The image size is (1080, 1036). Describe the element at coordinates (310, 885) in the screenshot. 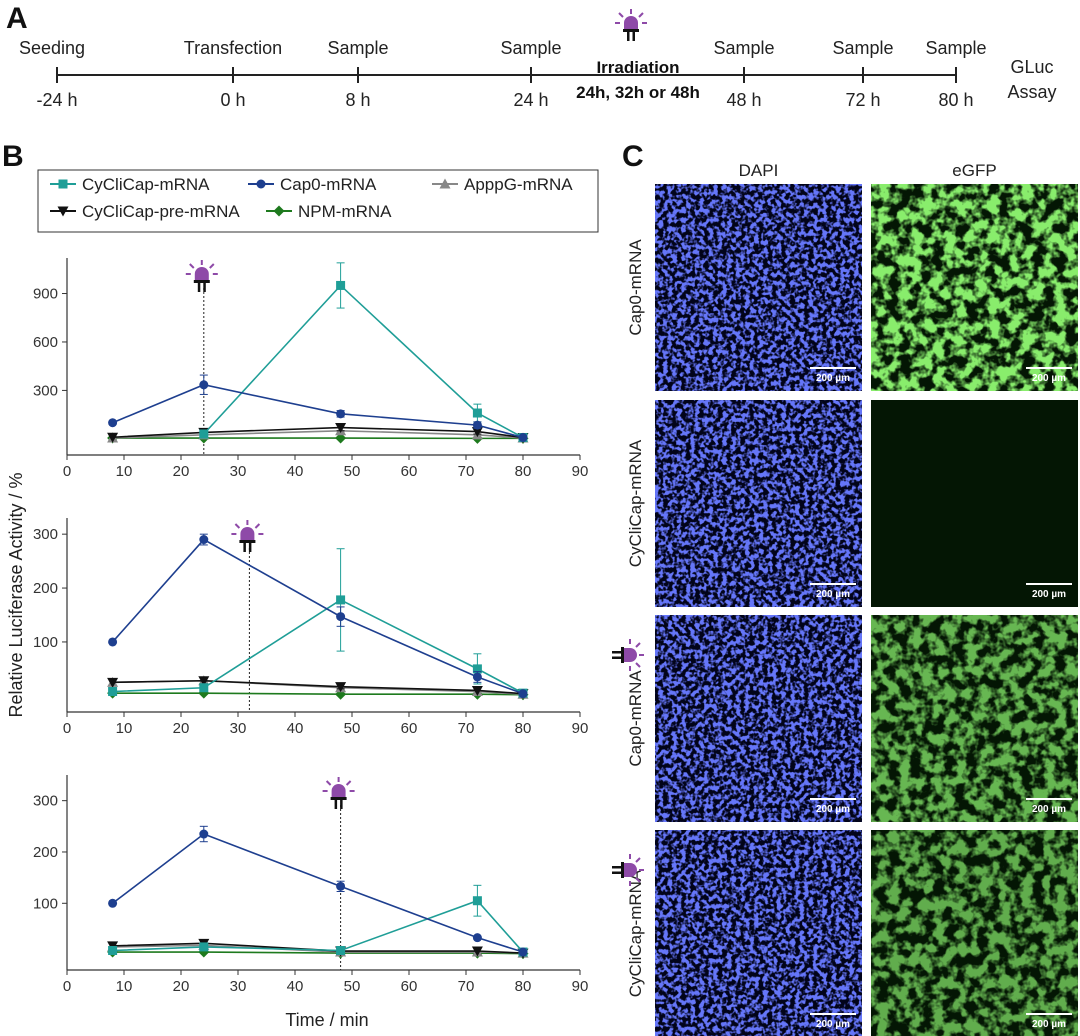

I see `line-chart-3: 0 10 20 30 40 50 60 70 80 90 100 200 300` at that location.